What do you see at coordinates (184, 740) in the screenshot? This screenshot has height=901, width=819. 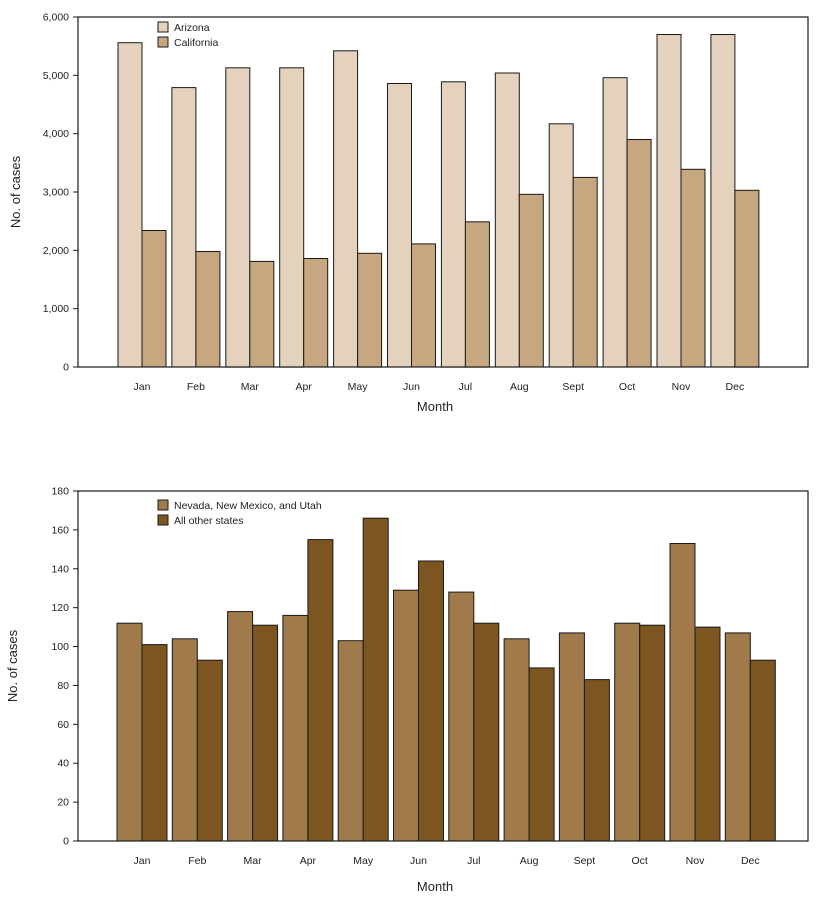 I see `bar-nevada-new-mexico-and-utah-feb` at bounding box center [184, 740].